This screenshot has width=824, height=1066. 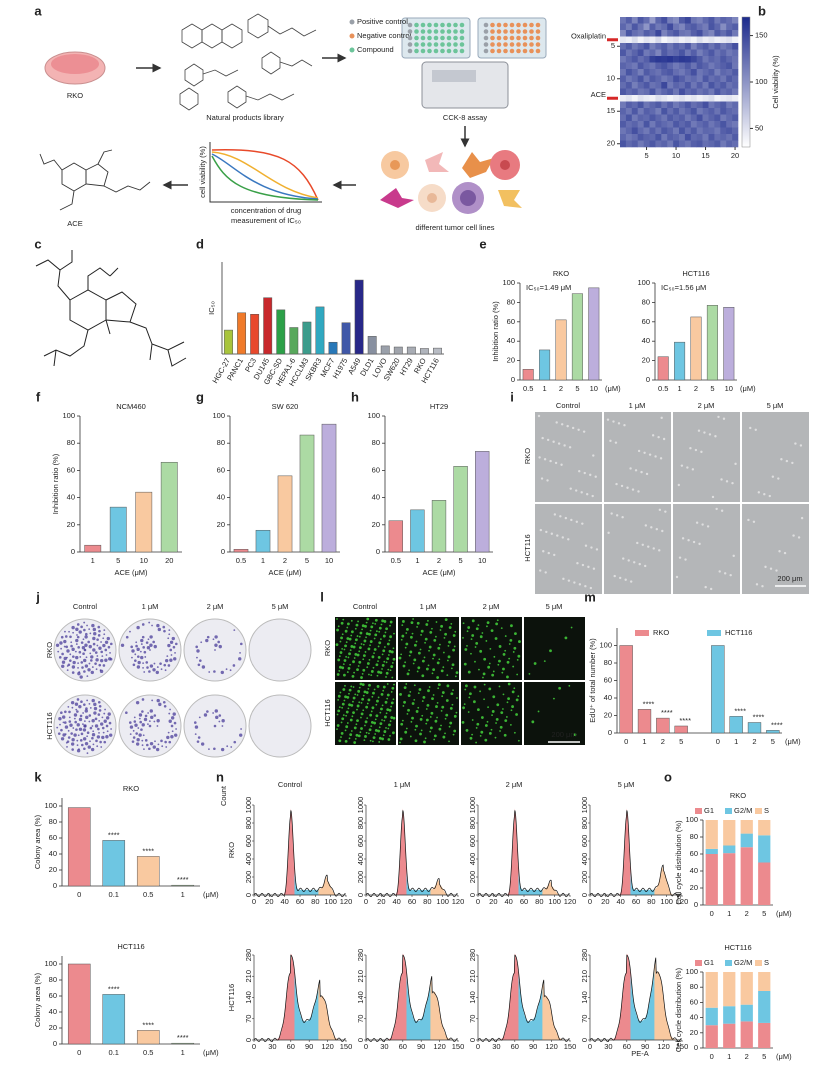 What do you see at coordinates (570, 901) in the screenshot?
I see `x-tick-label: 120` at bounding box center [570, 901].